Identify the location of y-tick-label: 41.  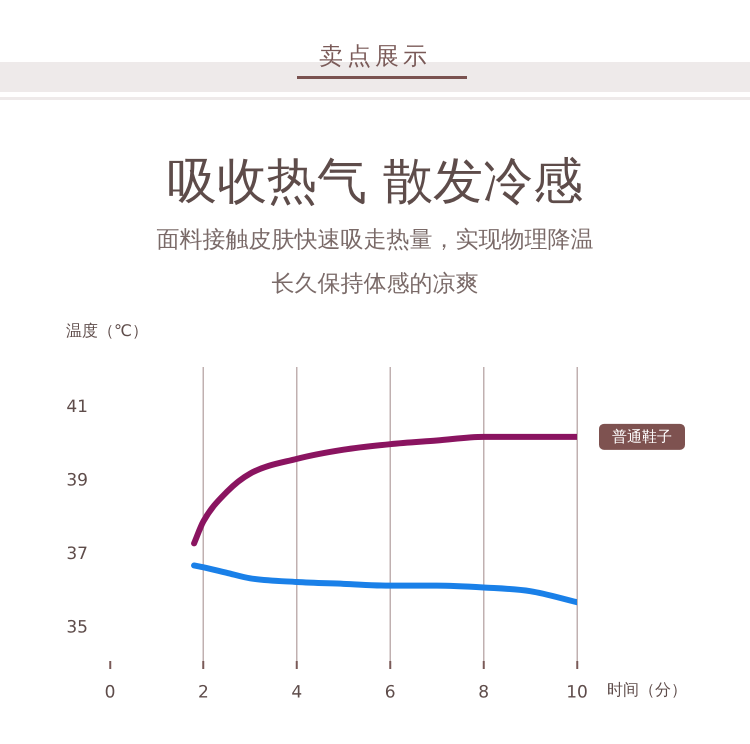
(77, 406).